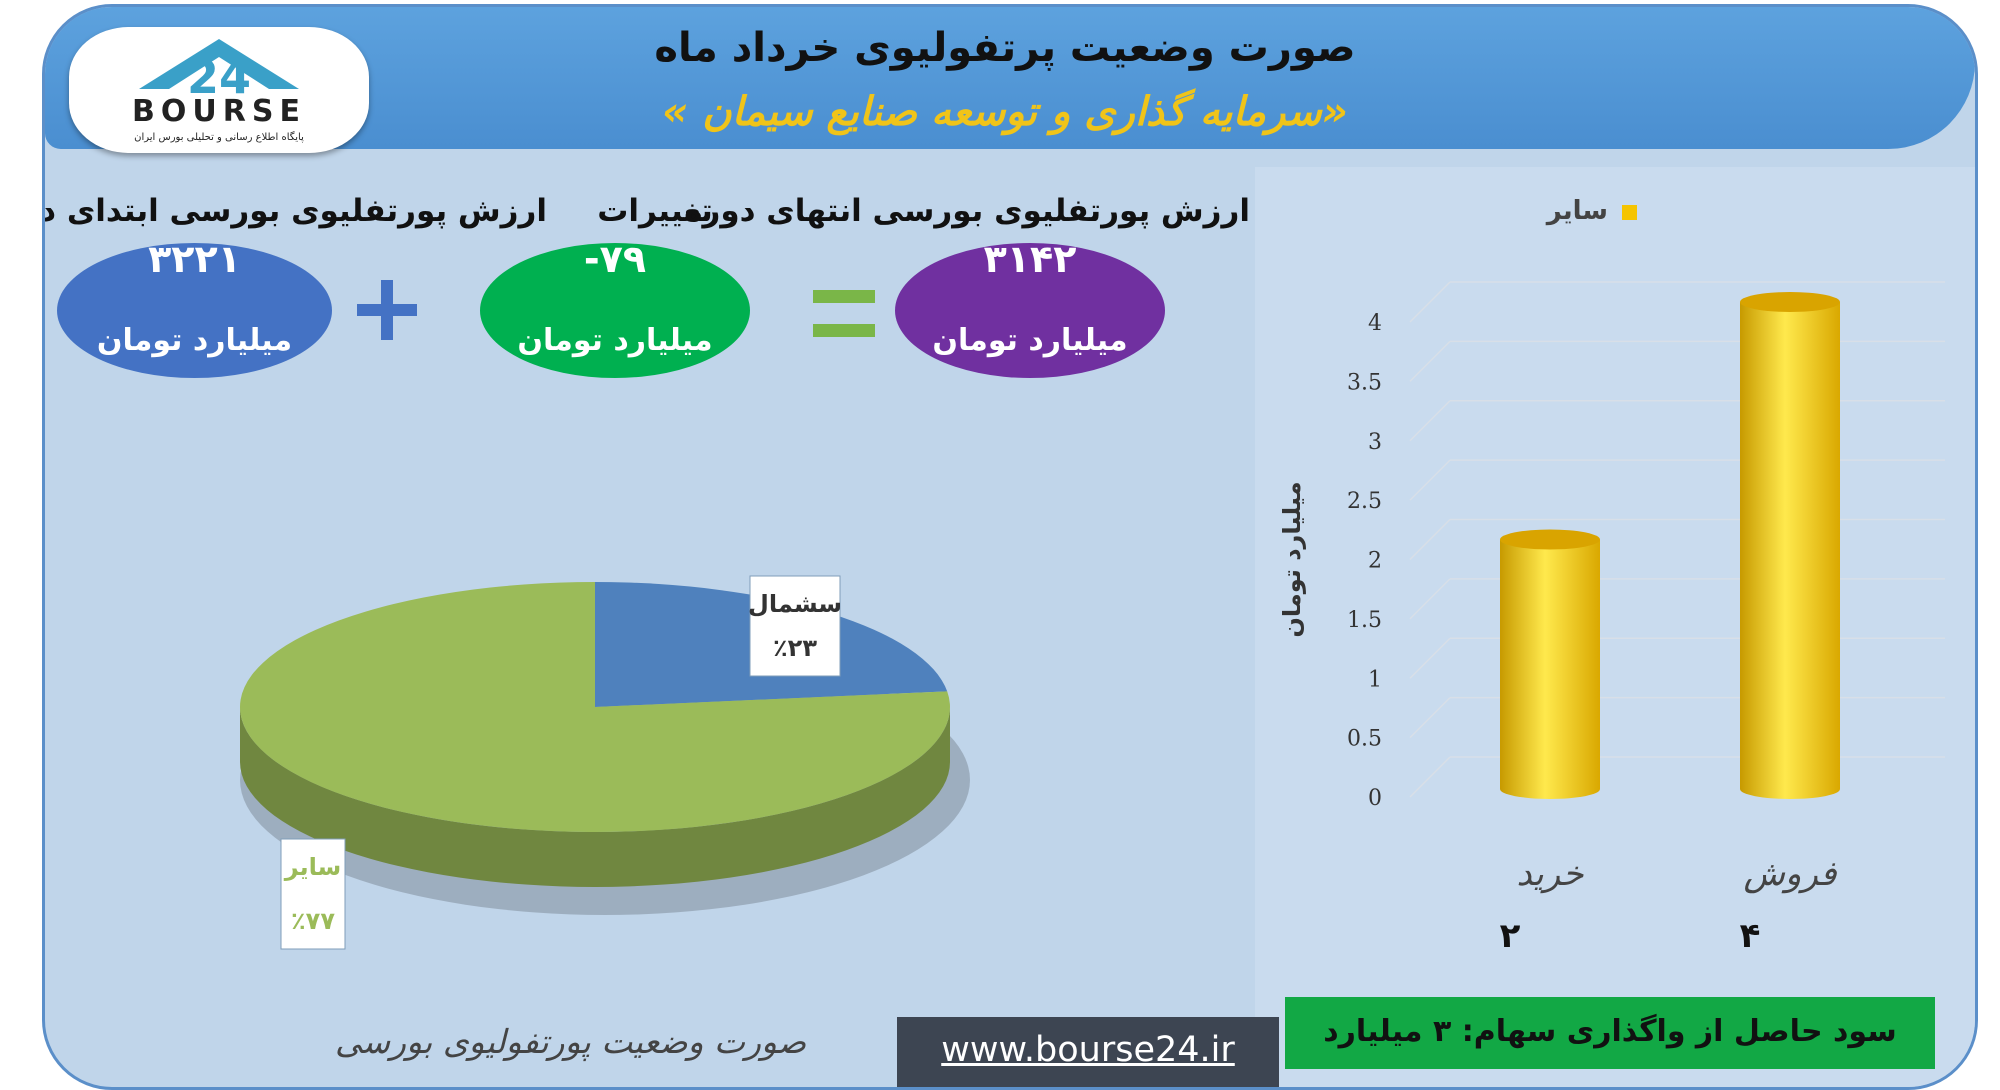 Image resolution: width=2000 pixels, height=1090 pixels. What do you see at coordinates (1005, 48) in the screenshot?
I see `page-title: صورت وضعیت پرتفولیوی خرداد ماه` at bounding box center [1005, 48].